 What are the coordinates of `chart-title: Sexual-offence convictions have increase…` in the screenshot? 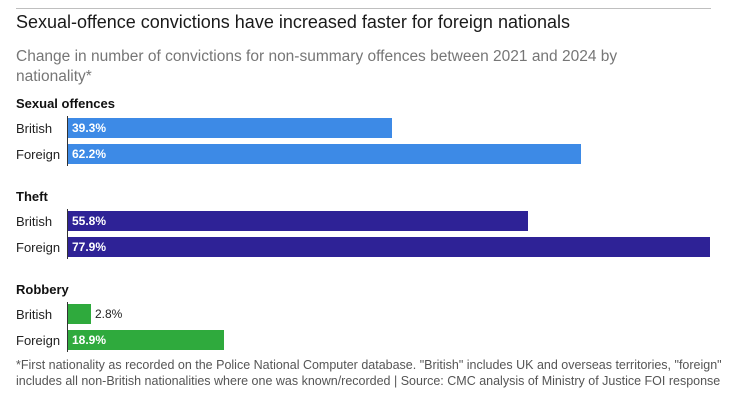 It's located at (293, 22).